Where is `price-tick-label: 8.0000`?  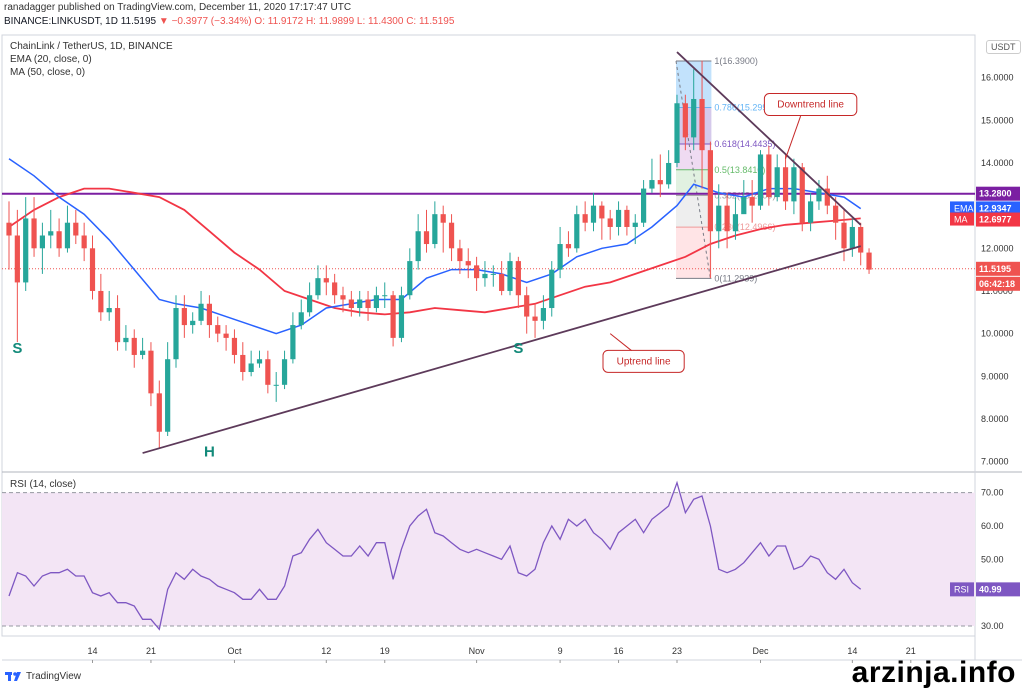 price-tick-label: 8.0000 is located at coordinates (995, 419).